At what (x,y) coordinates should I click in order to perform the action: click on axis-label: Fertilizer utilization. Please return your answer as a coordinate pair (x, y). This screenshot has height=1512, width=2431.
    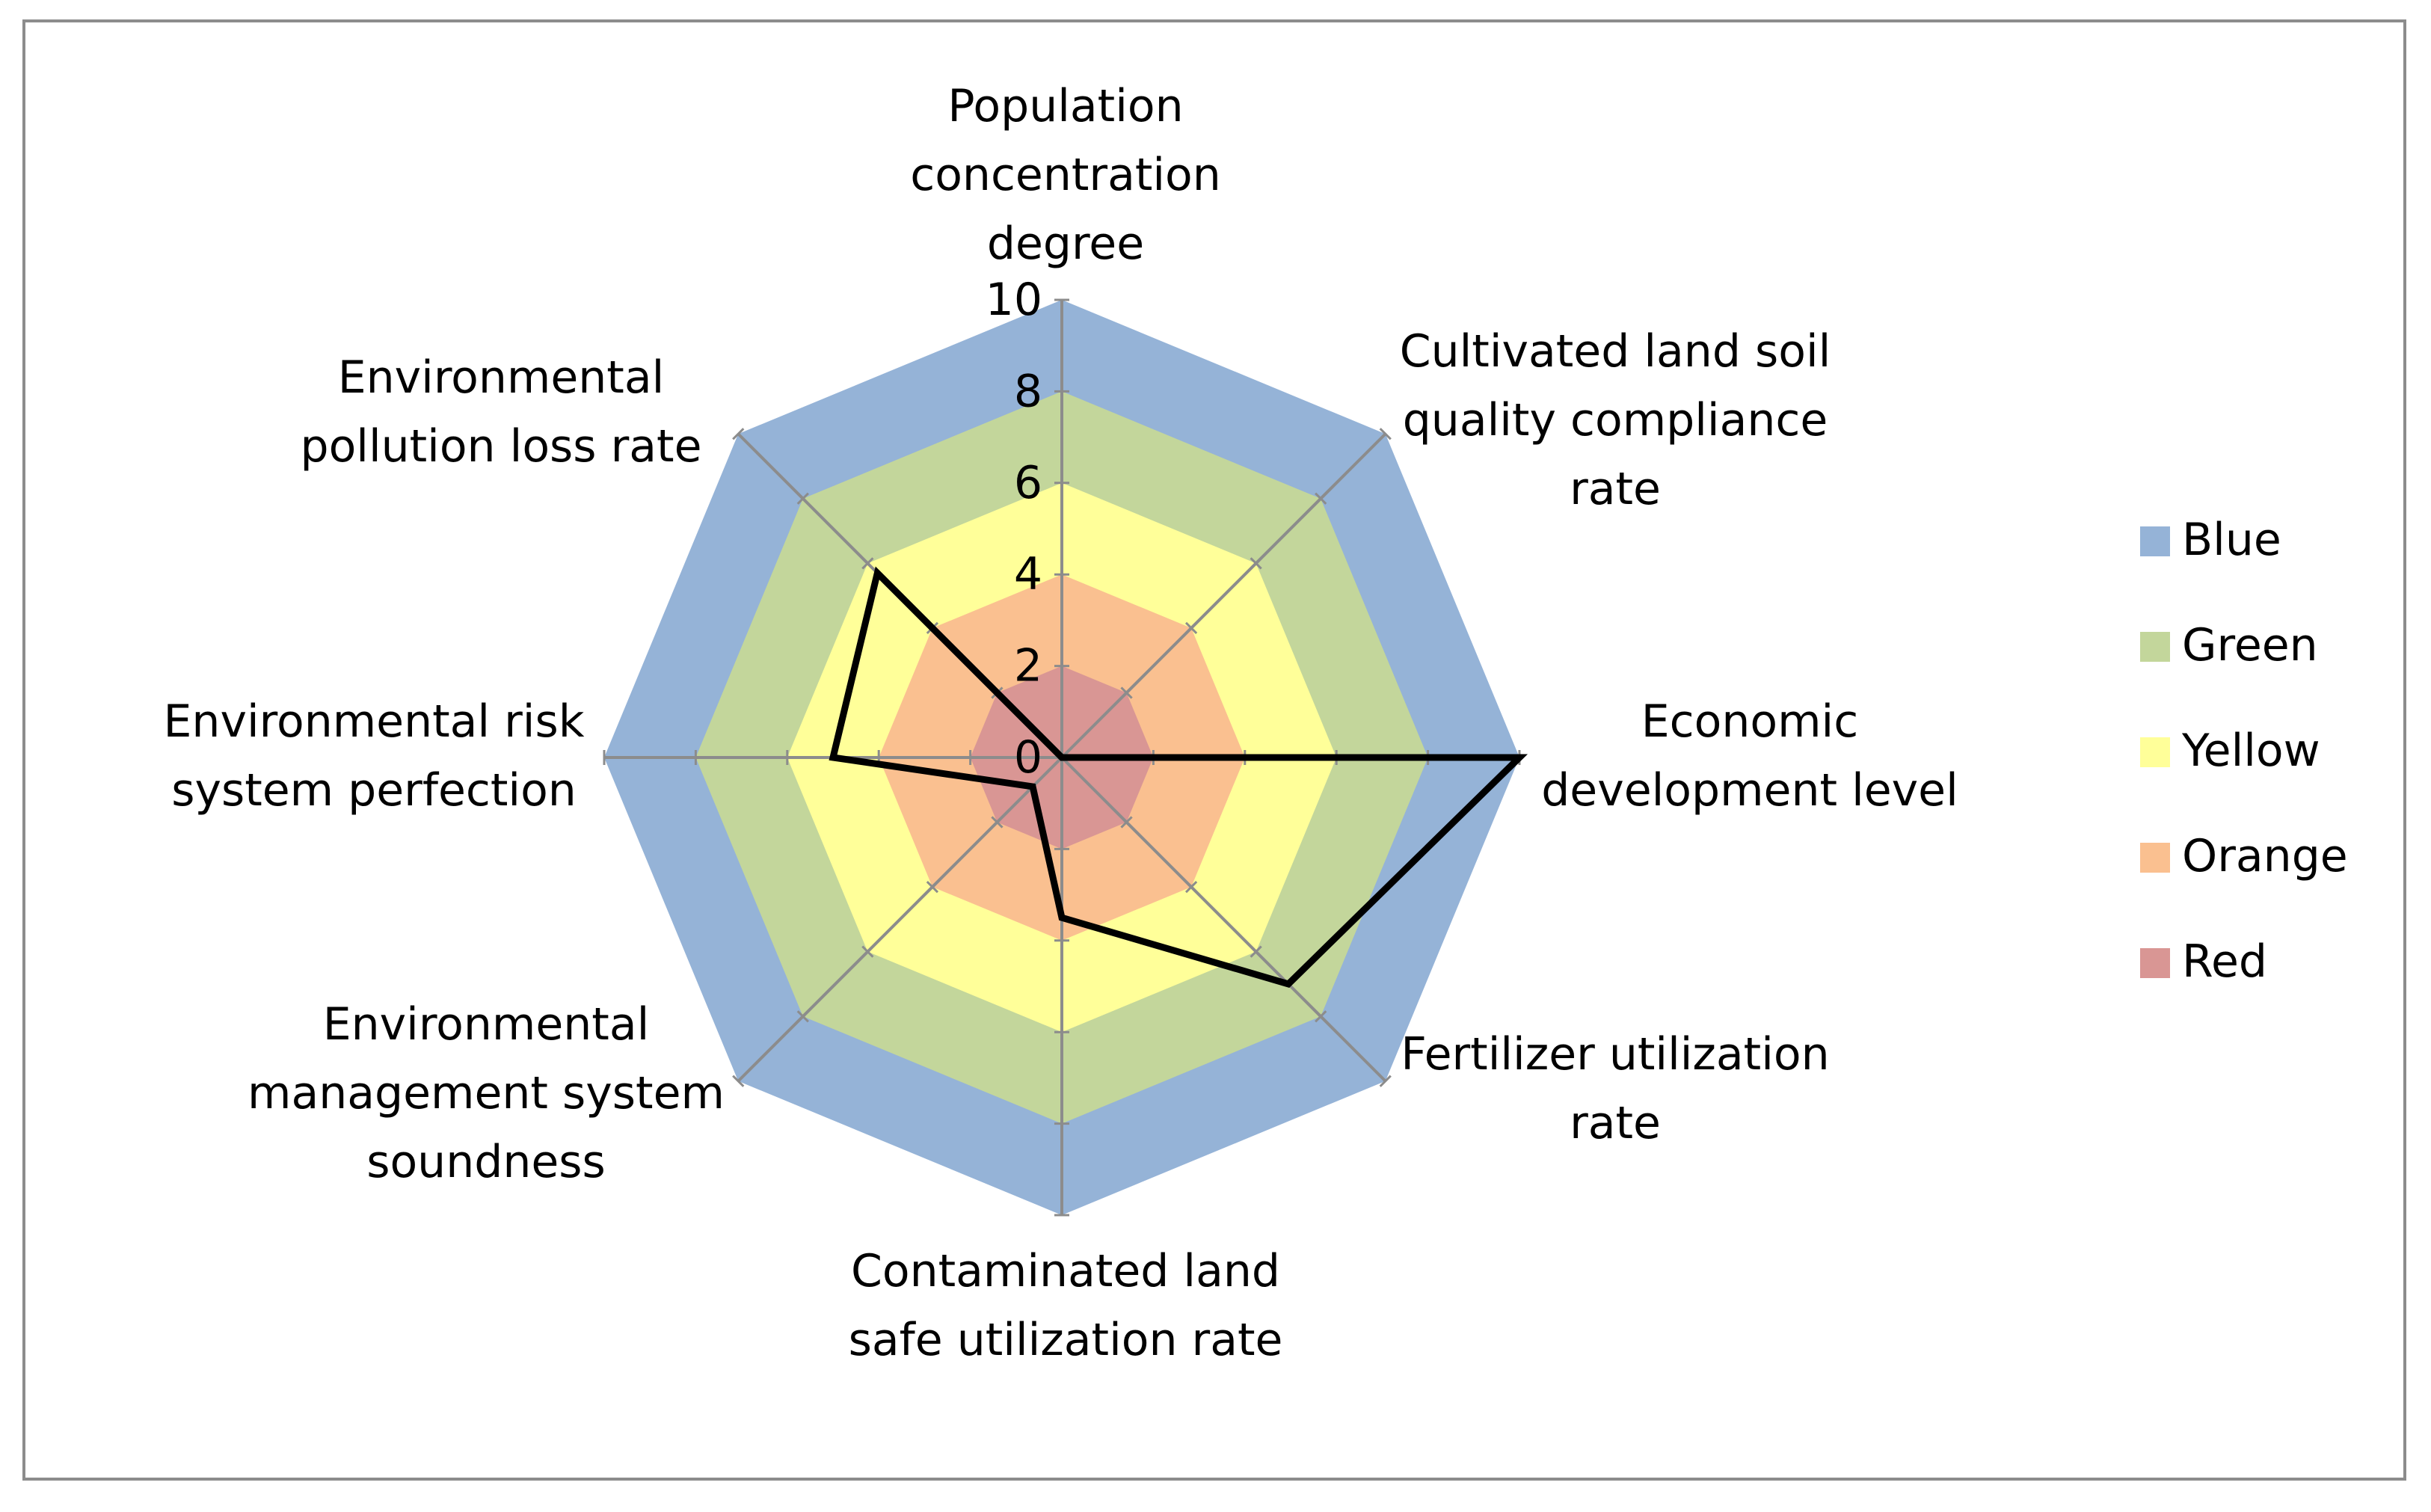
    Looking at the image, I should click on (1615, 1054).